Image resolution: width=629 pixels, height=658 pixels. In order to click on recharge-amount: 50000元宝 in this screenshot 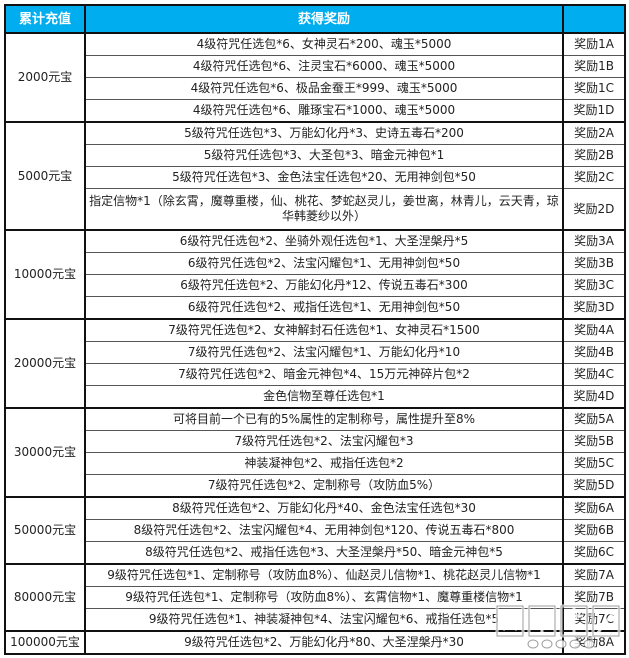, I will do `click(45, 530)`.